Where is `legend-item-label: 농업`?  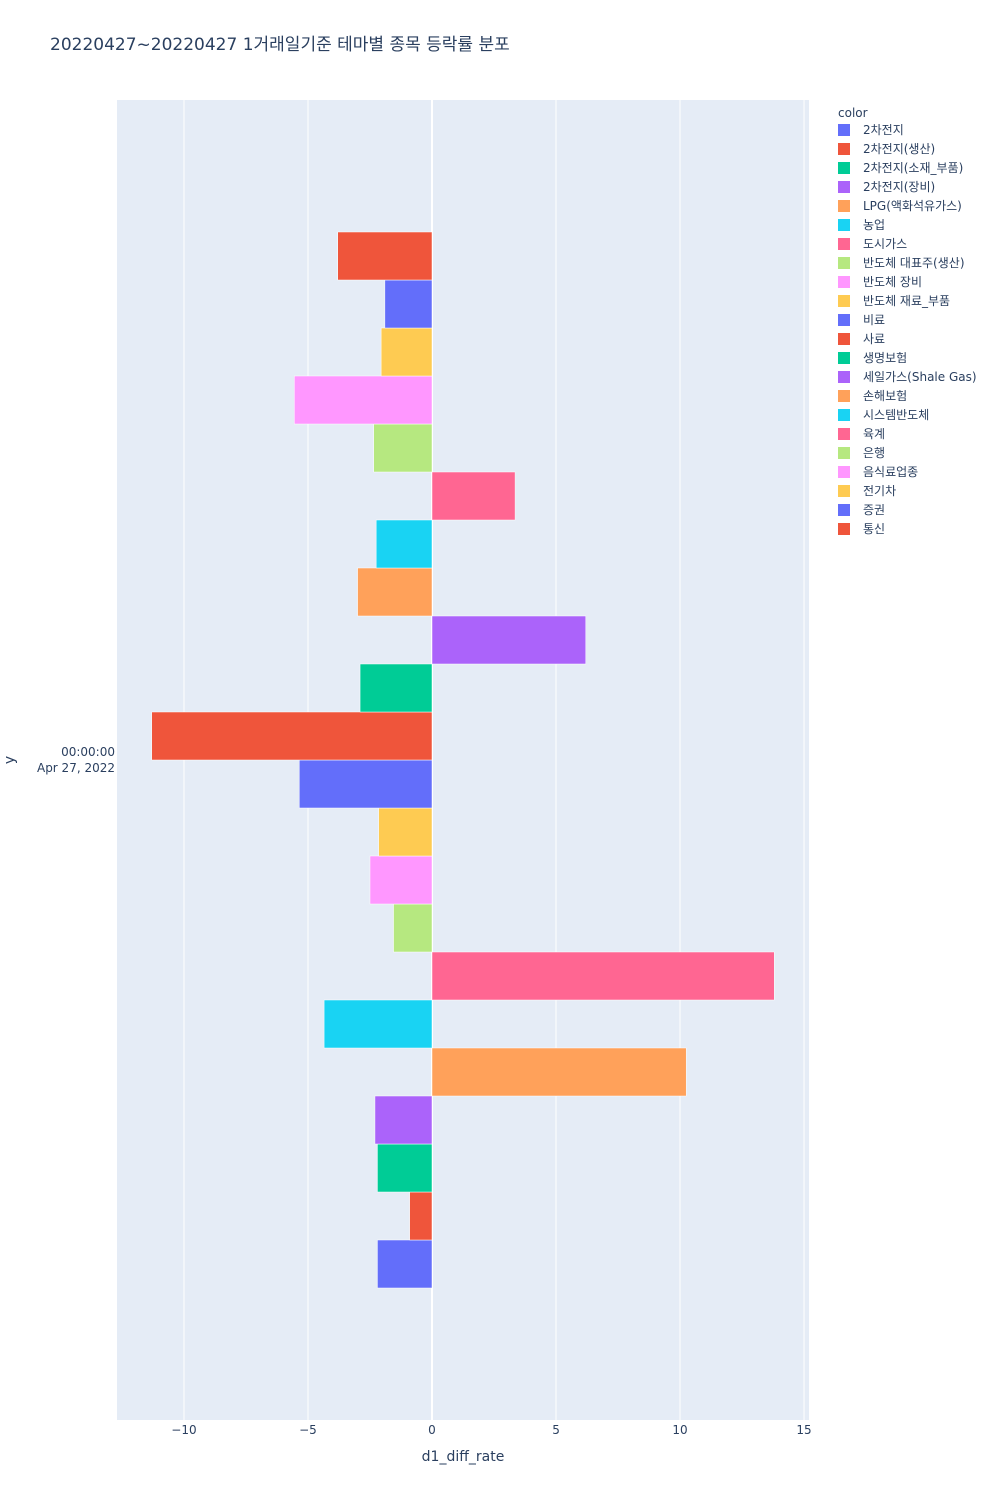 legend-item-label: 농업 is located at coordinates (874, 225).